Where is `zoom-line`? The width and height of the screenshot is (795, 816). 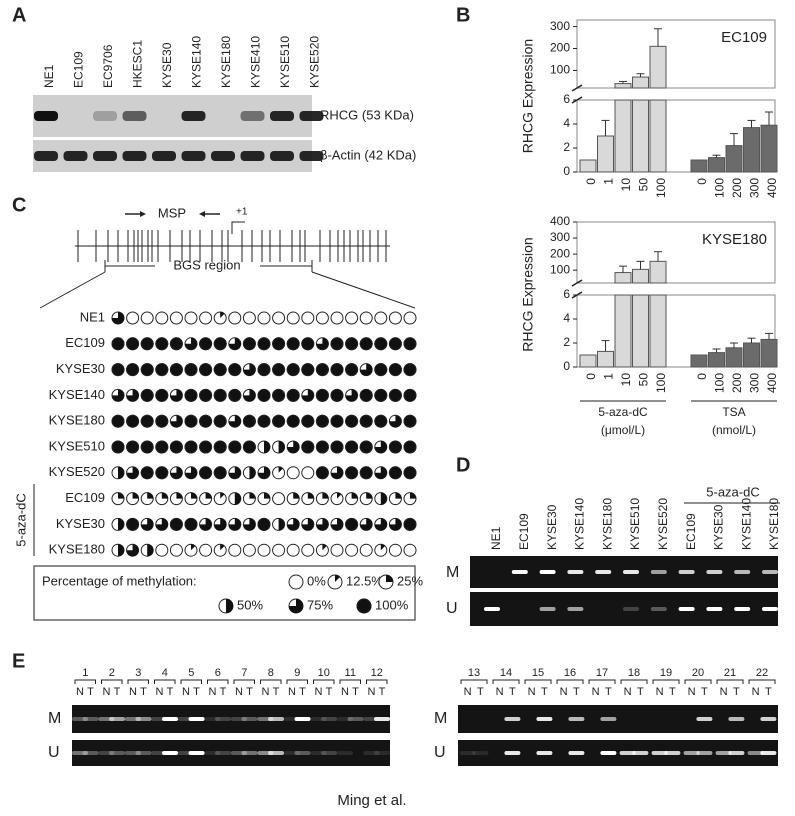 zoom-line is located at coordinates (363, 290).